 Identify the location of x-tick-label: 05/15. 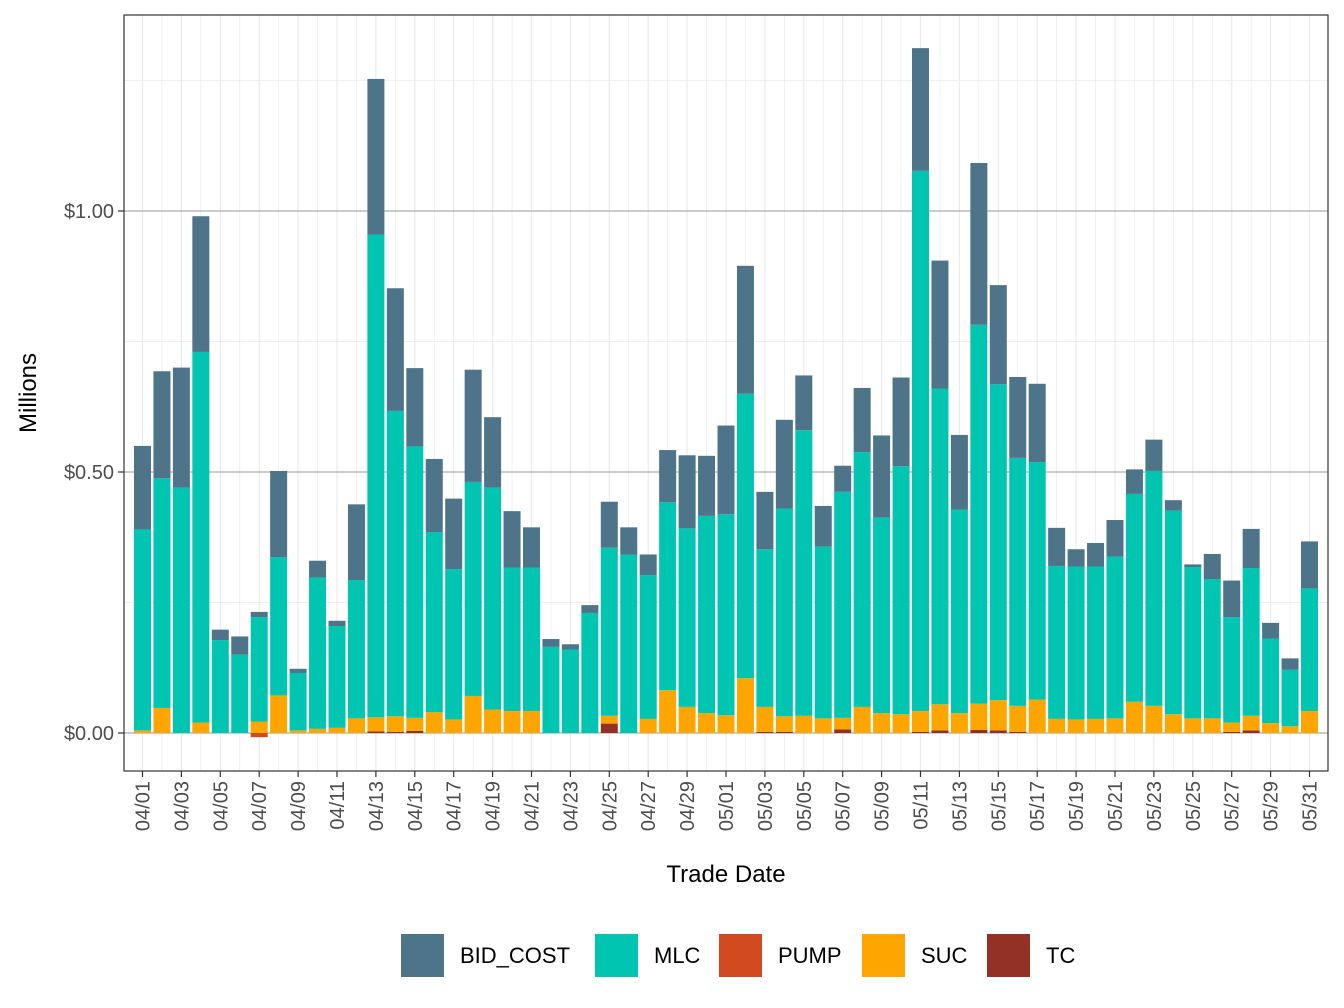
(999, 806).